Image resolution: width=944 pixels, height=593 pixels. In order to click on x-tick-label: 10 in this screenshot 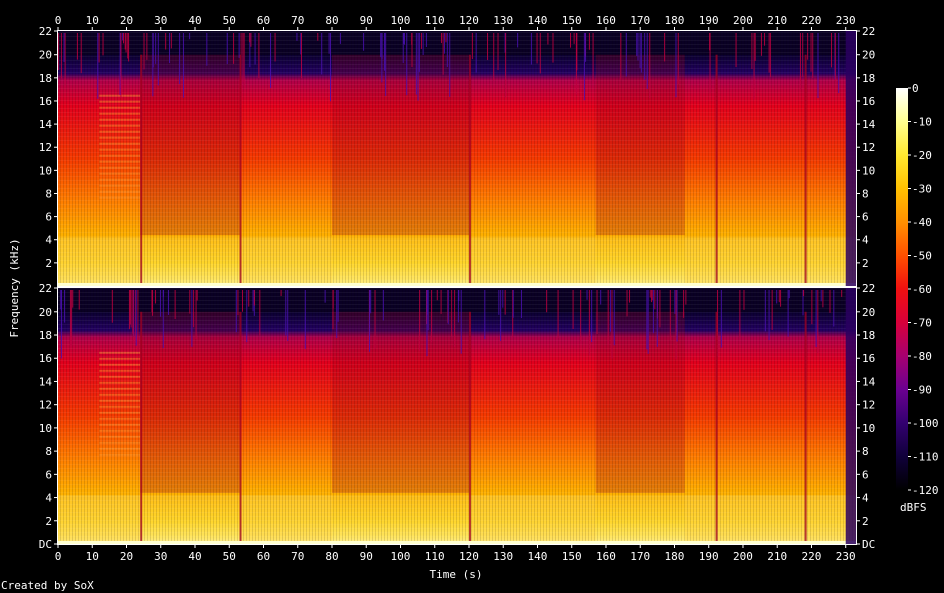, I will do `click(92, 556)`.